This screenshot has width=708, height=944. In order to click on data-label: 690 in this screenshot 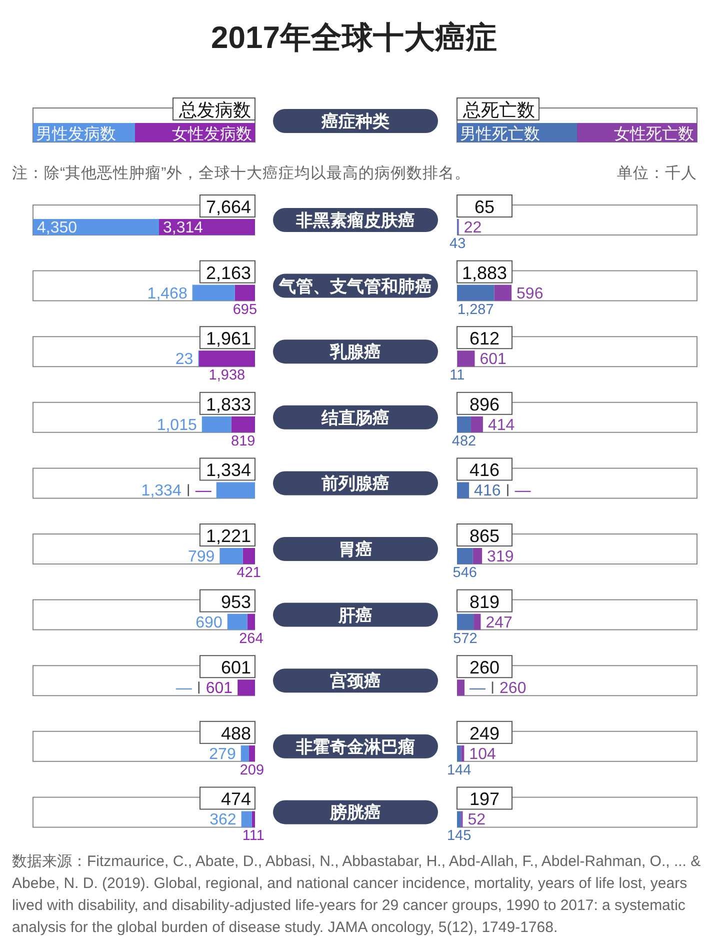, I will do `click(209, 623)`.